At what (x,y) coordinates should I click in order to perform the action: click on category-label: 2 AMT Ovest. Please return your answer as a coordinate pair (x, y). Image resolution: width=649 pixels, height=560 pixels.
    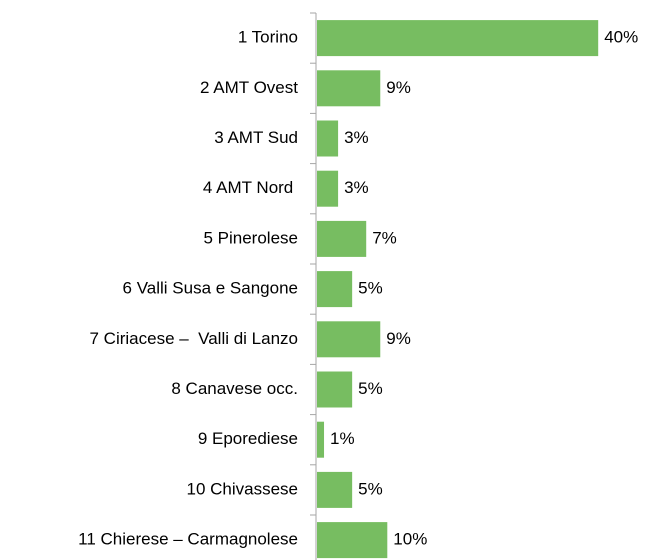
    Looking at the image, I should click on (249, 87).